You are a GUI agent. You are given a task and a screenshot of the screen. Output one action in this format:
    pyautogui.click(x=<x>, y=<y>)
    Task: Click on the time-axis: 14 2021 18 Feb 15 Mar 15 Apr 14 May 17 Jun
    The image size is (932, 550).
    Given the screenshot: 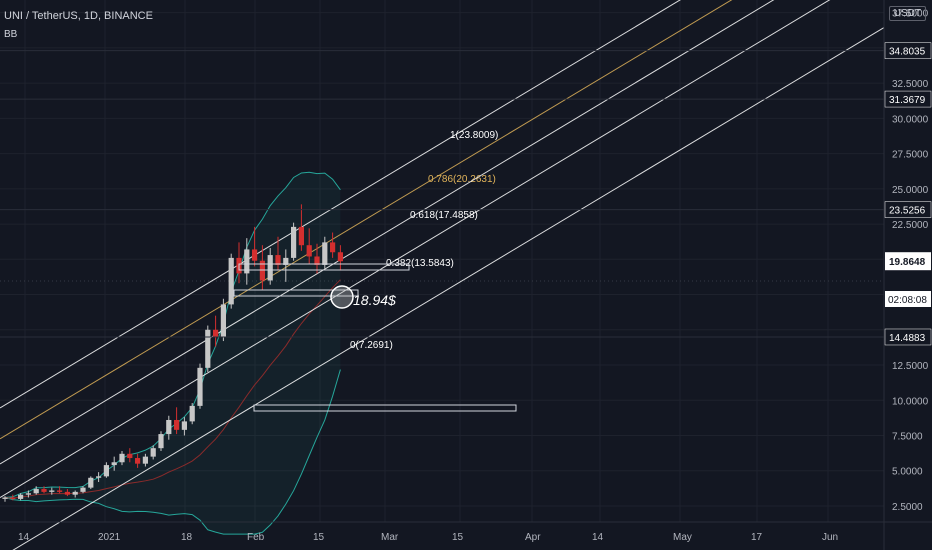 What is the action you would take?
    pyautogui.click(x=466, y=532)
    